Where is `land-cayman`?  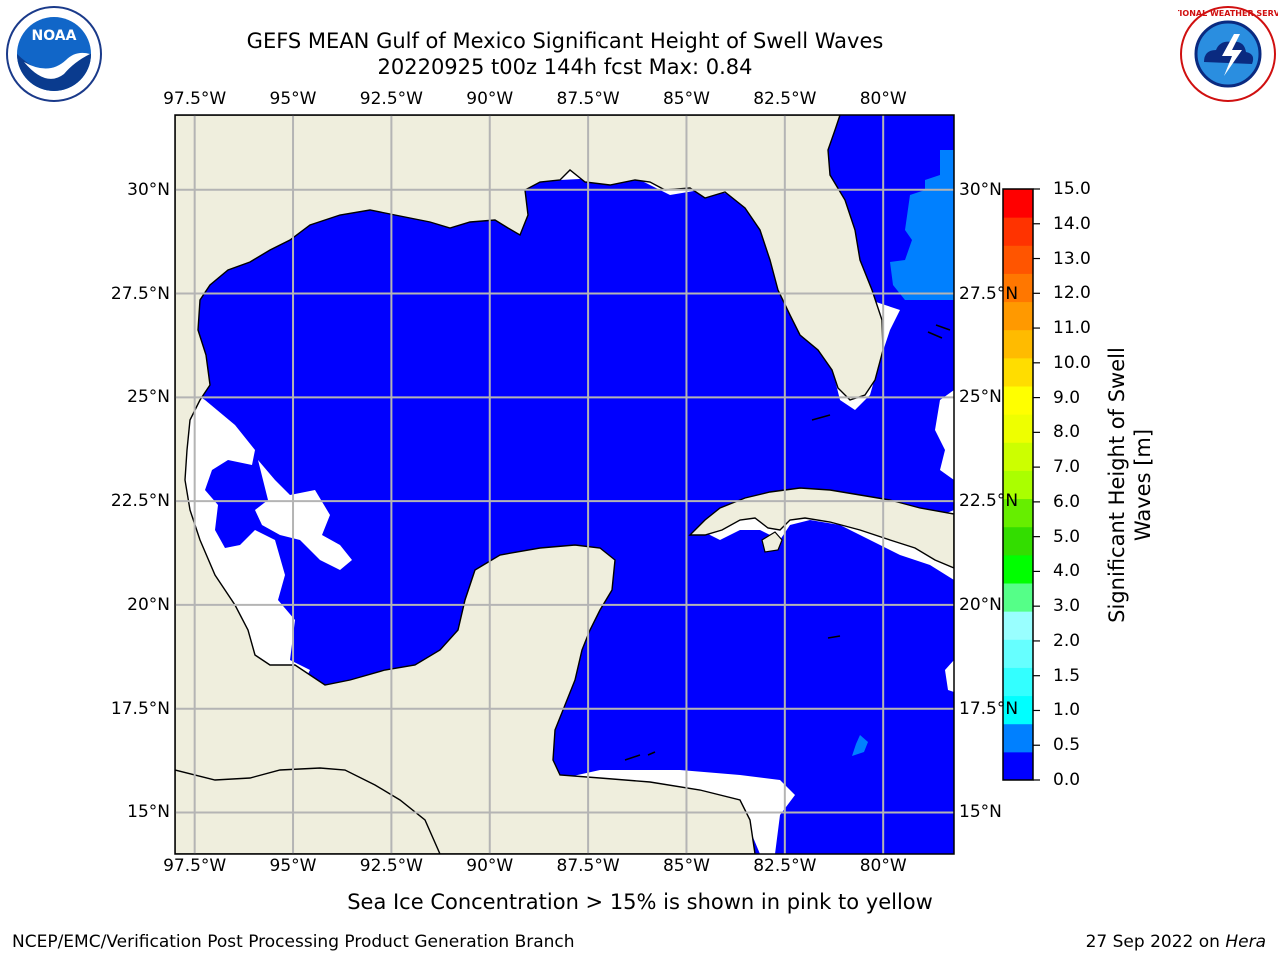
land-cayman is located at coordinates (834, 637).